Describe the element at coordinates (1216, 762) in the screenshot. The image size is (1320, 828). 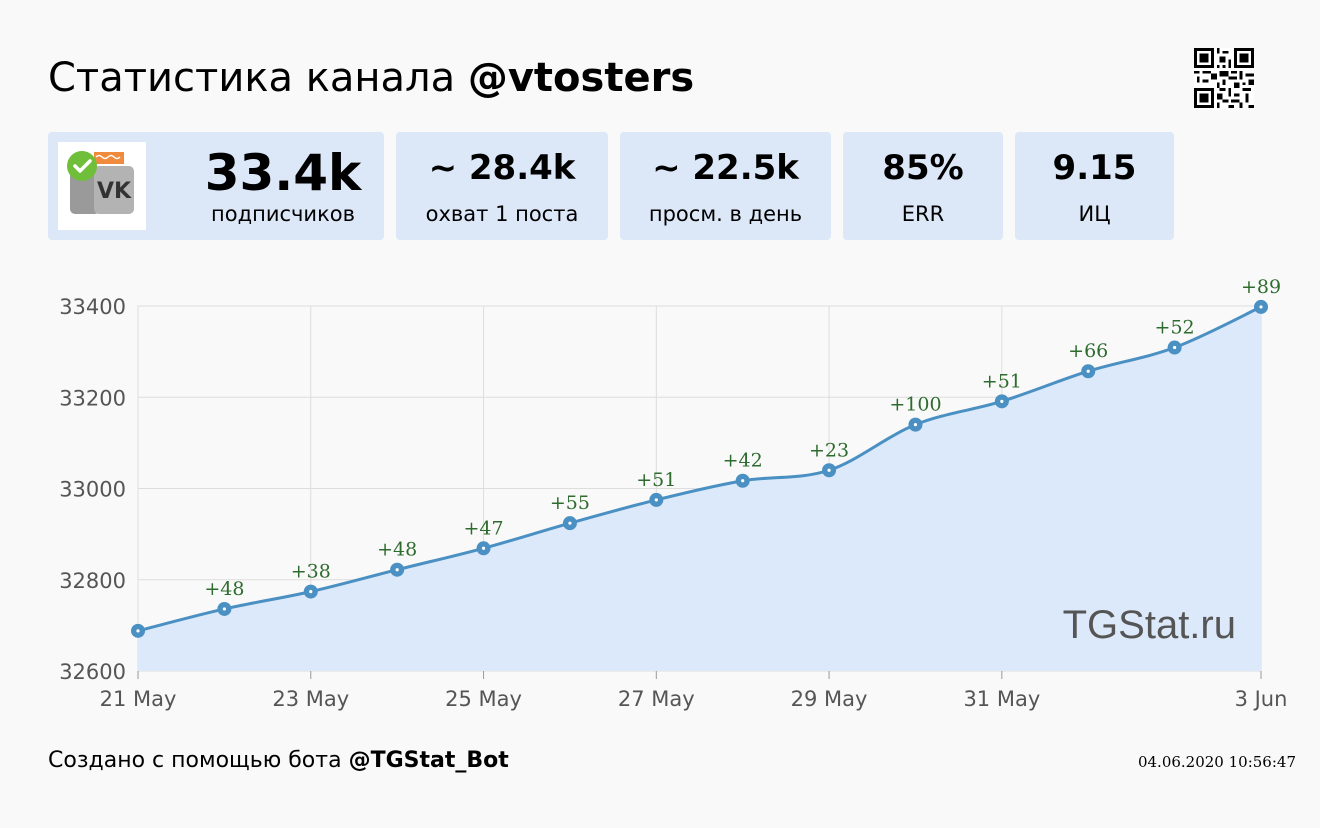
I see `timestamp: 04.06.2020 10:56:47` at that location.